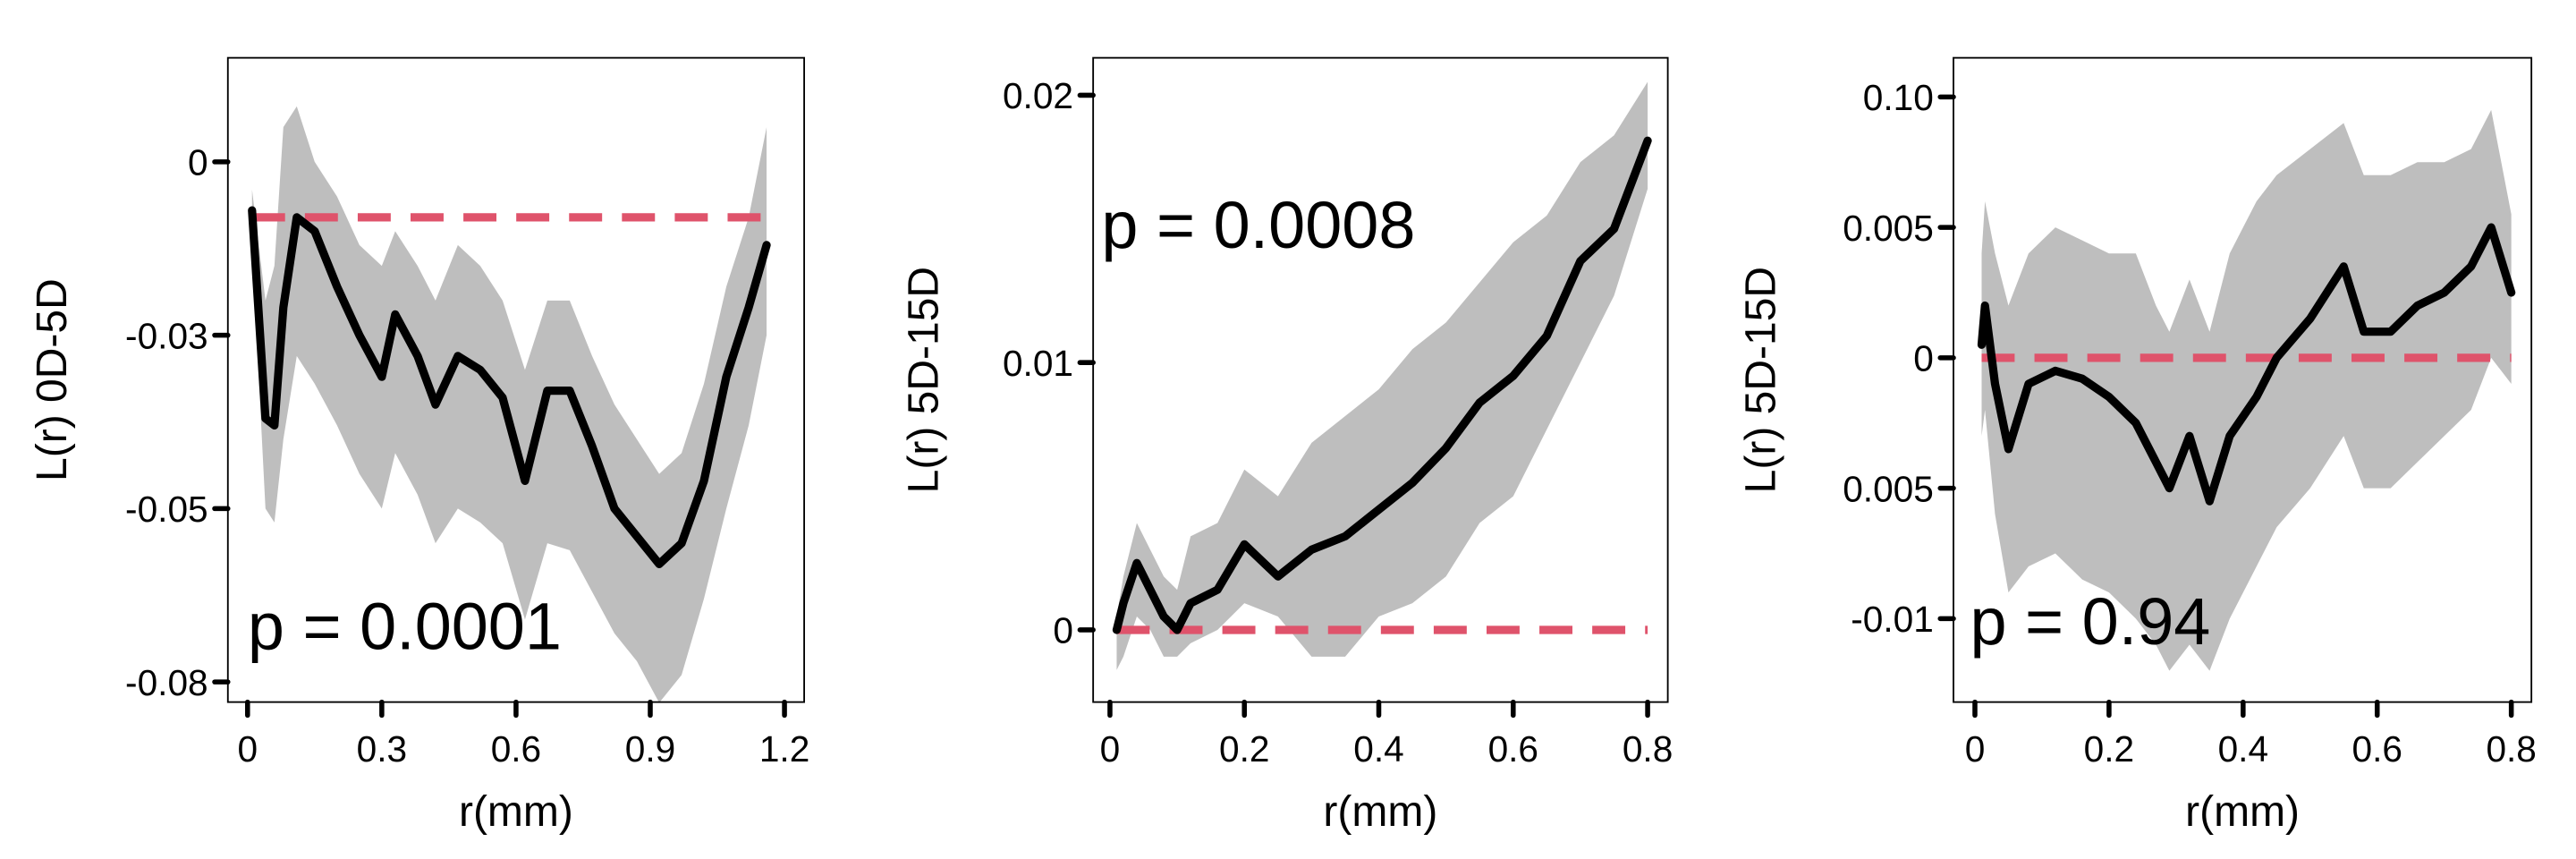 The height and width of the screenshot is (859, 2576). What do you see at coordinates (52, 379) in the screenshot?
I see `y-axis-label: L(r) 0D-5D` at bounding box center [52, 379].